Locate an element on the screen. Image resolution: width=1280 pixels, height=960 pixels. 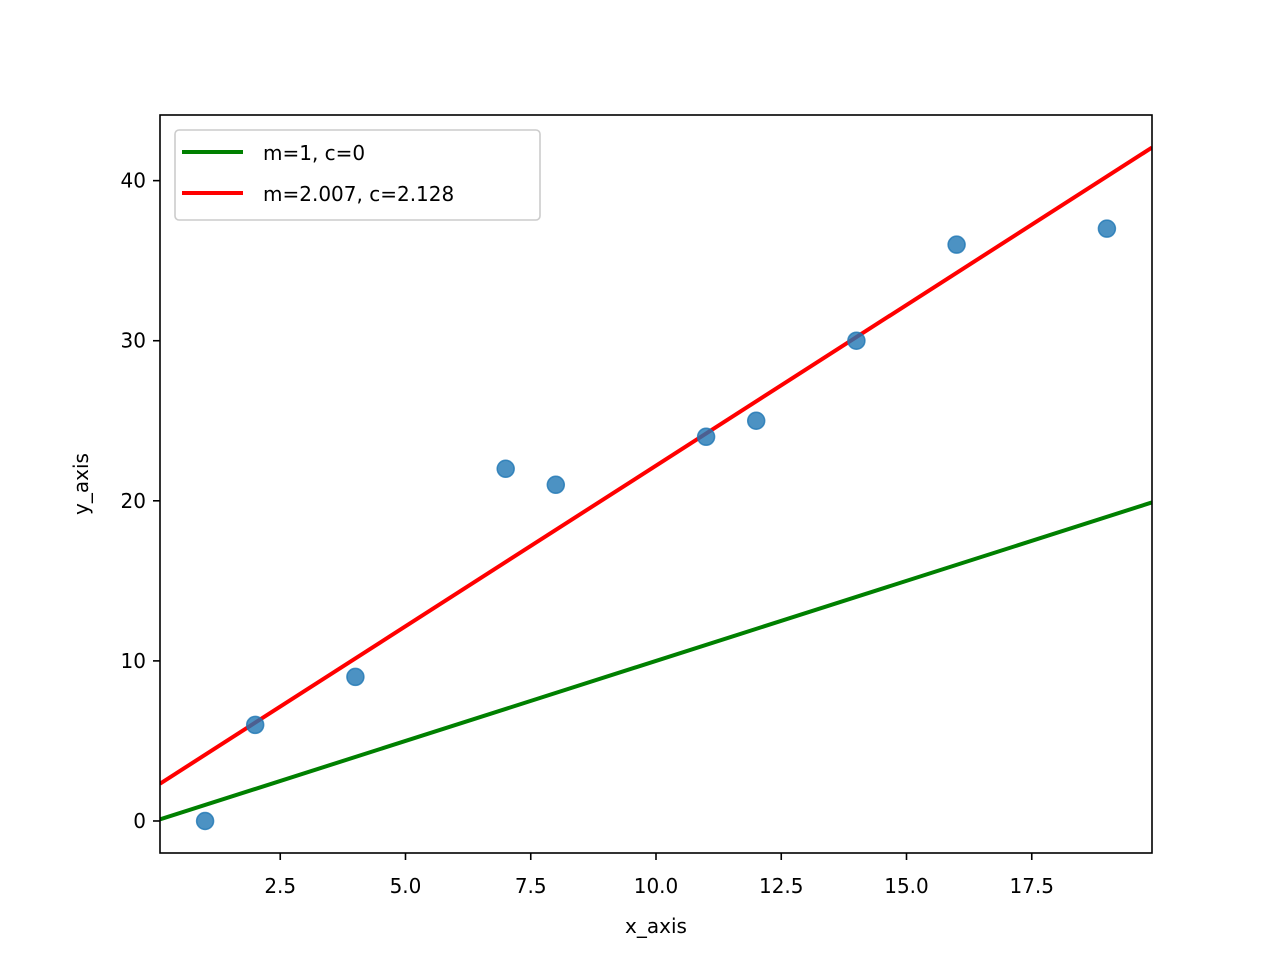
legend: m=1, c=0 m=2.007, c=2.128 is located at coordinates (357, 175).